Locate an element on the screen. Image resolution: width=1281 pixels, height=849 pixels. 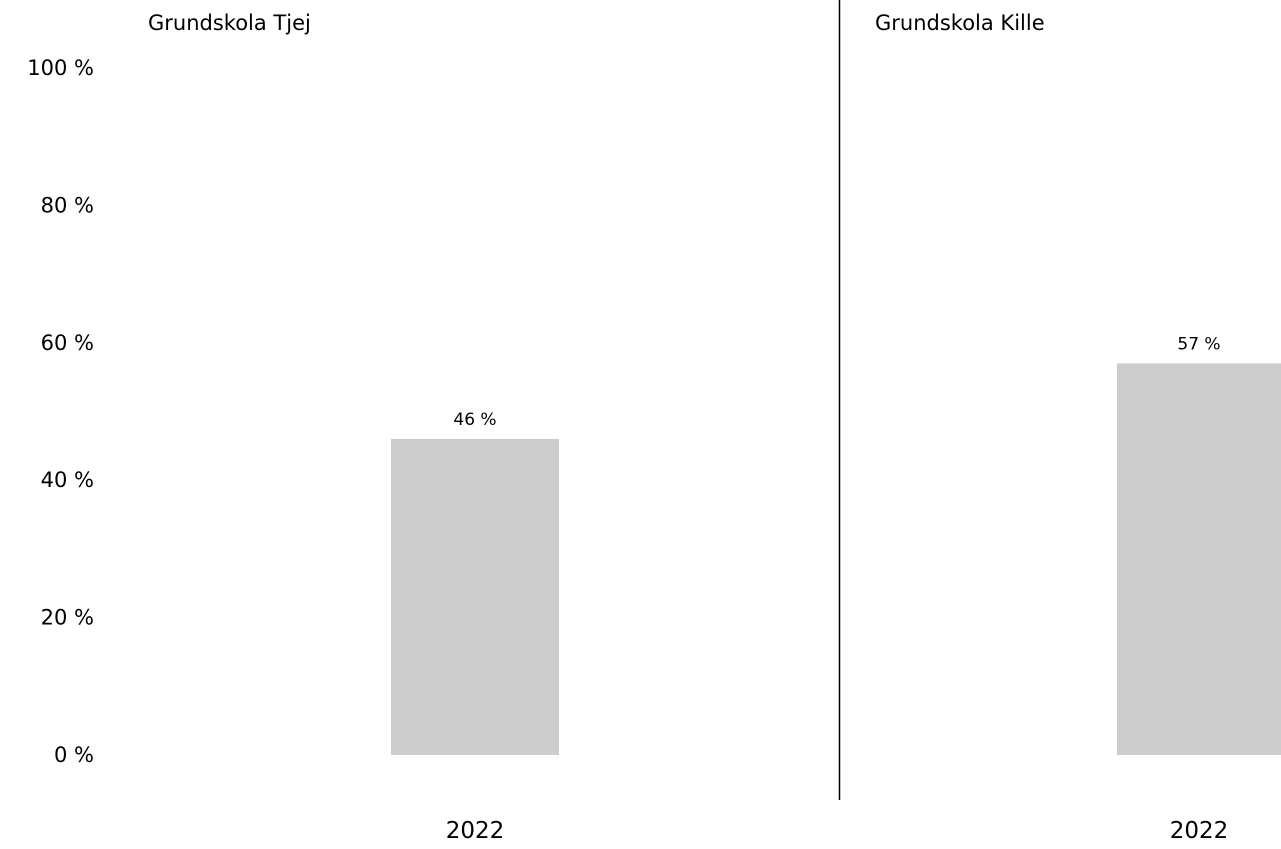
y-tick-label: 20 % is located at coordinates (67, 618).